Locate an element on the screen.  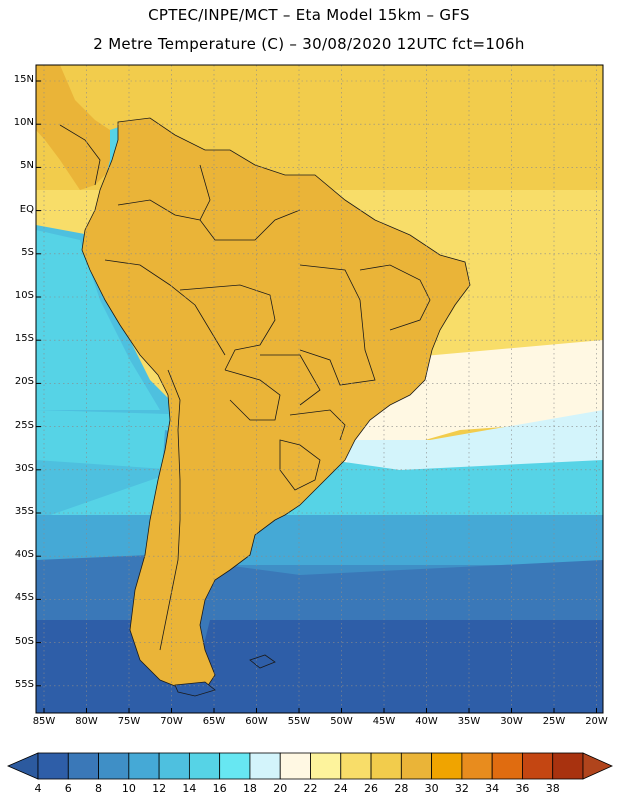
longitude-label: 40W is located at coordinates (426, 721).